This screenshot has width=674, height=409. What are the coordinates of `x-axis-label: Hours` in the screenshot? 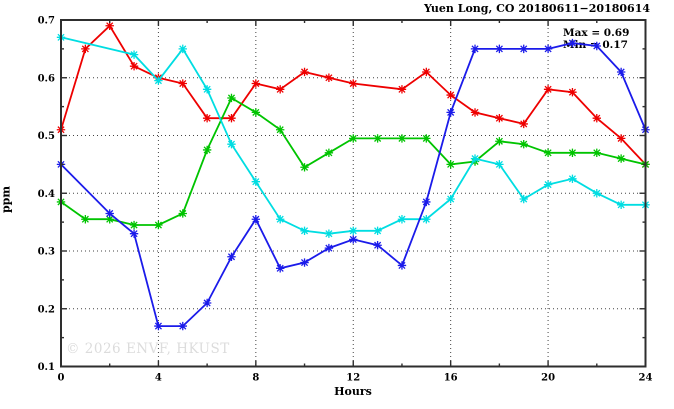 It's located at (353, 391).